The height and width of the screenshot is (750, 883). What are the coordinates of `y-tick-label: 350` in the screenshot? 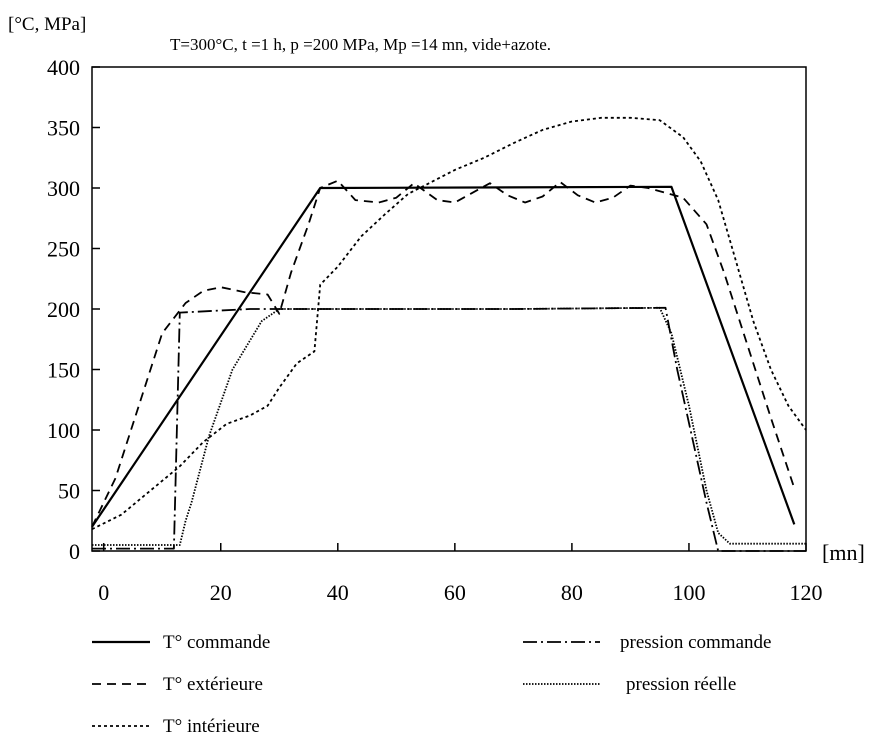 It's located at (63, 128).